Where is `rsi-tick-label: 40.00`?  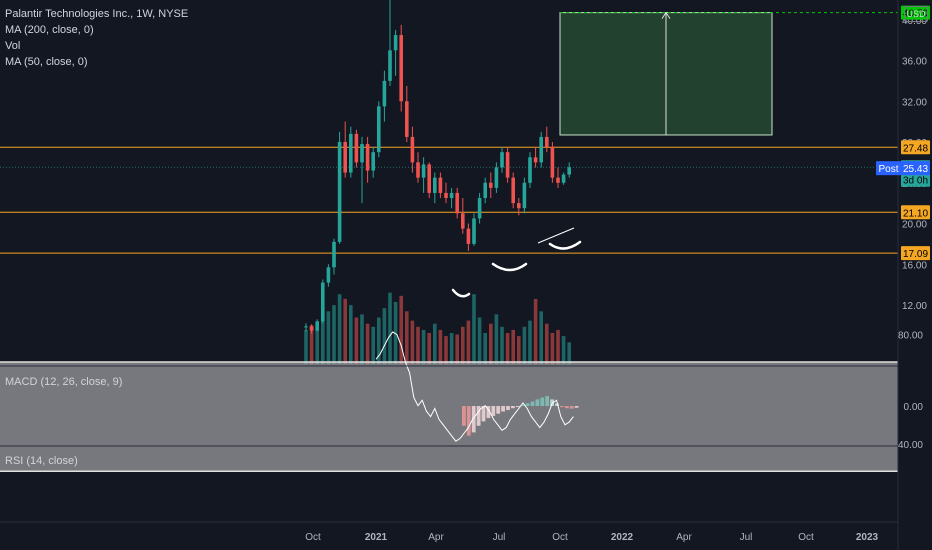 rsi-tick-label: 40.00 is located at coordinates (910, 445).